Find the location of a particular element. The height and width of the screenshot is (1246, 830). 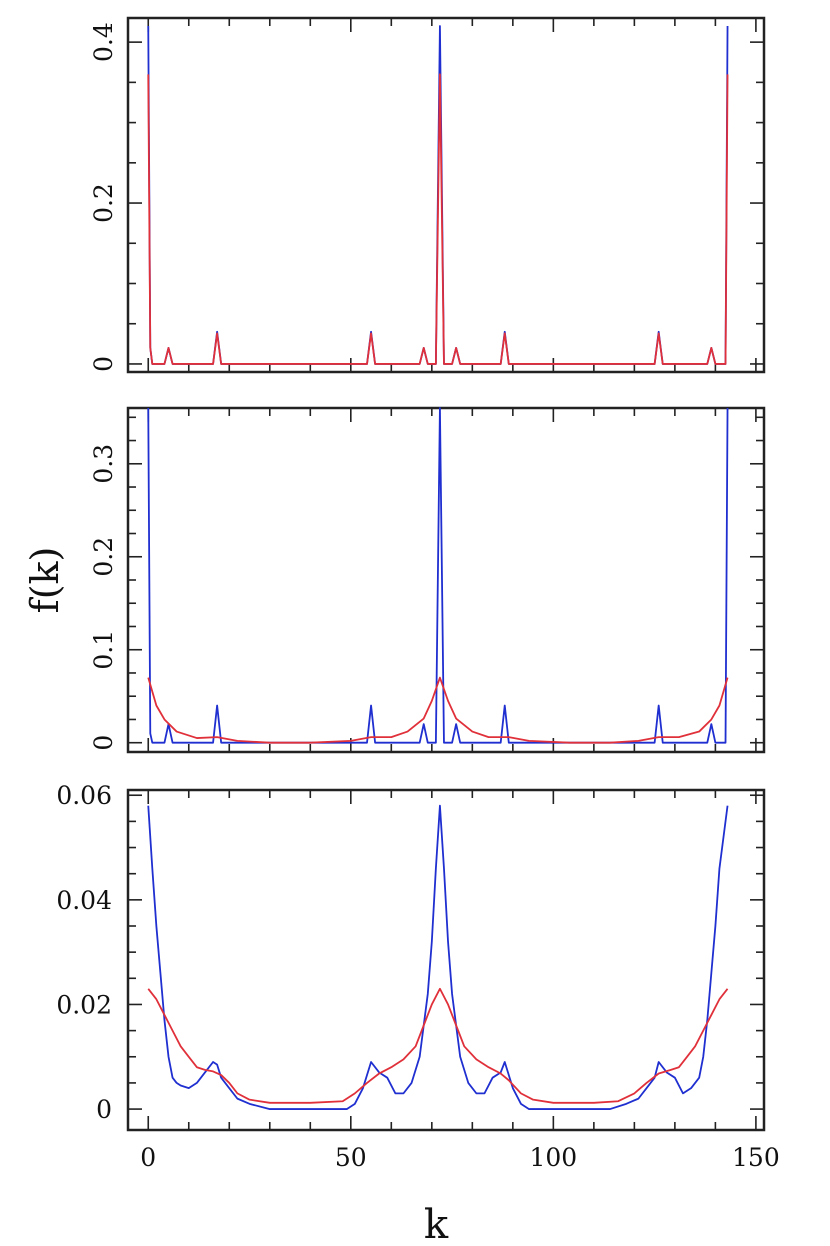

y-tick-label: 0.3 is located at coordinates (103, 464).